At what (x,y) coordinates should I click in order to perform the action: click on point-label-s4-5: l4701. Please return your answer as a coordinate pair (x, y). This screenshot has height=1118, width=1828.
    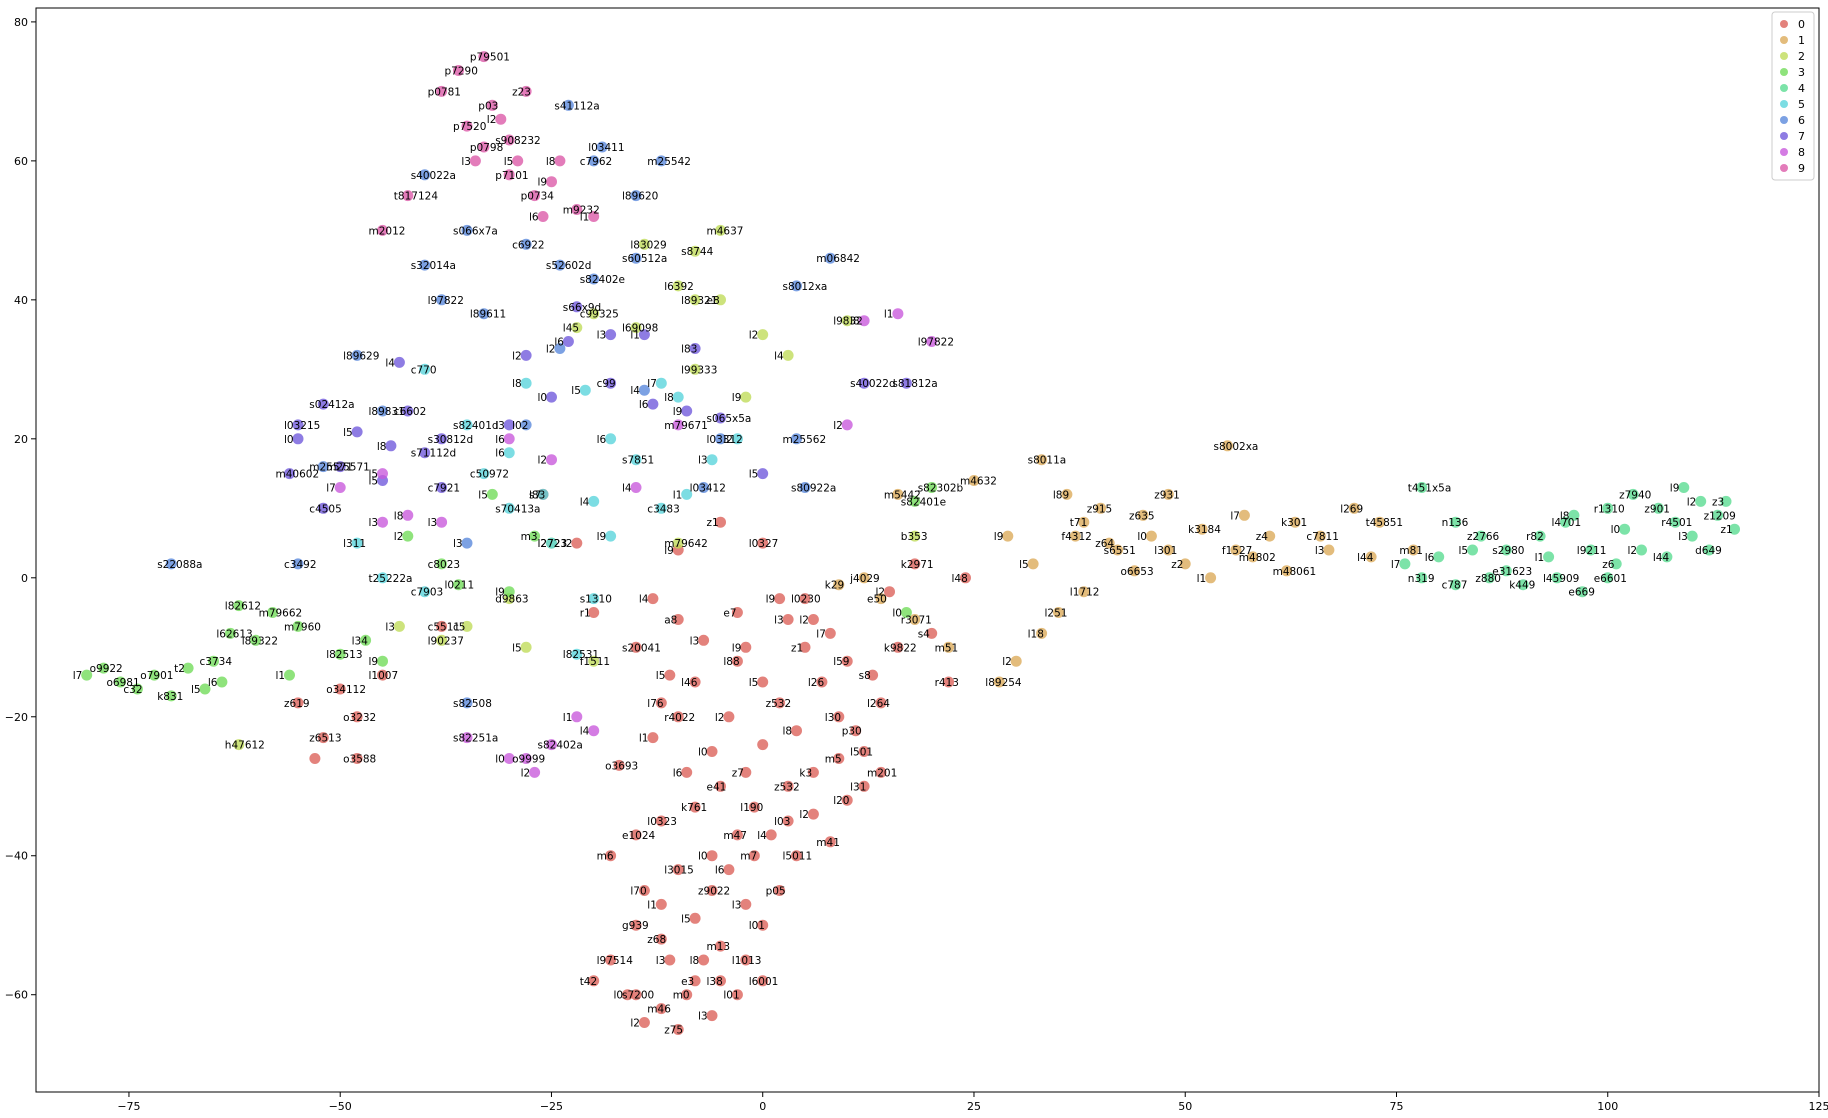
    Looking at the image, I should click on (1567, 523).